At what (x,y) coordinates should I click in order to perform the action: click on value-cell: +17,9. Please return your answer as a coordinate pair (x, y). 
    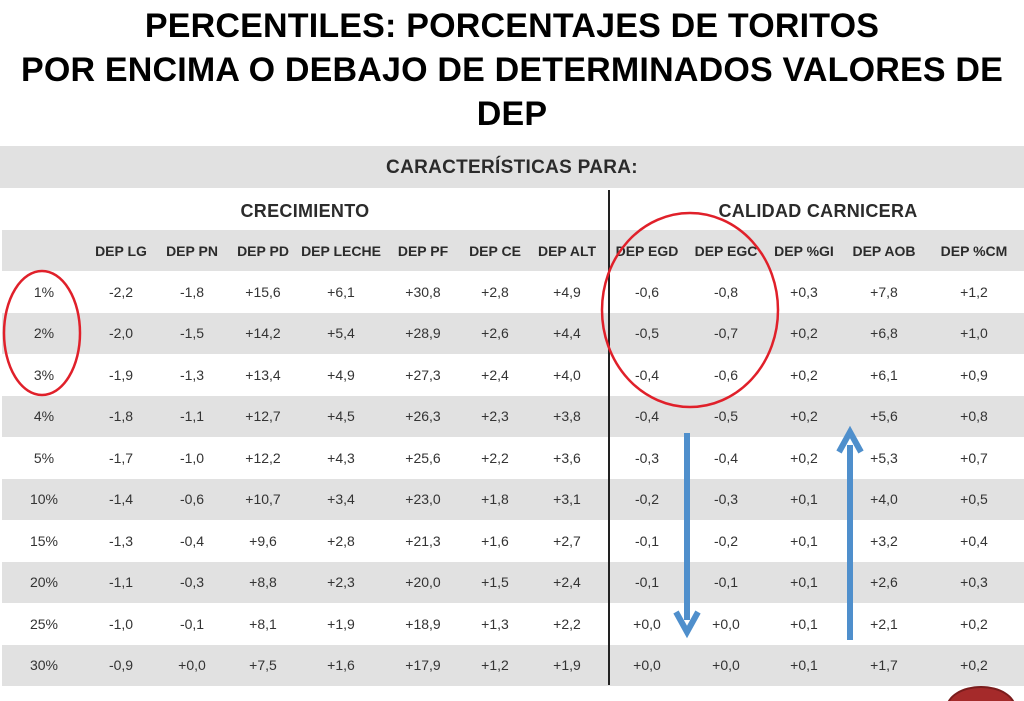
    Looking at the image, I should click on (423, 665).